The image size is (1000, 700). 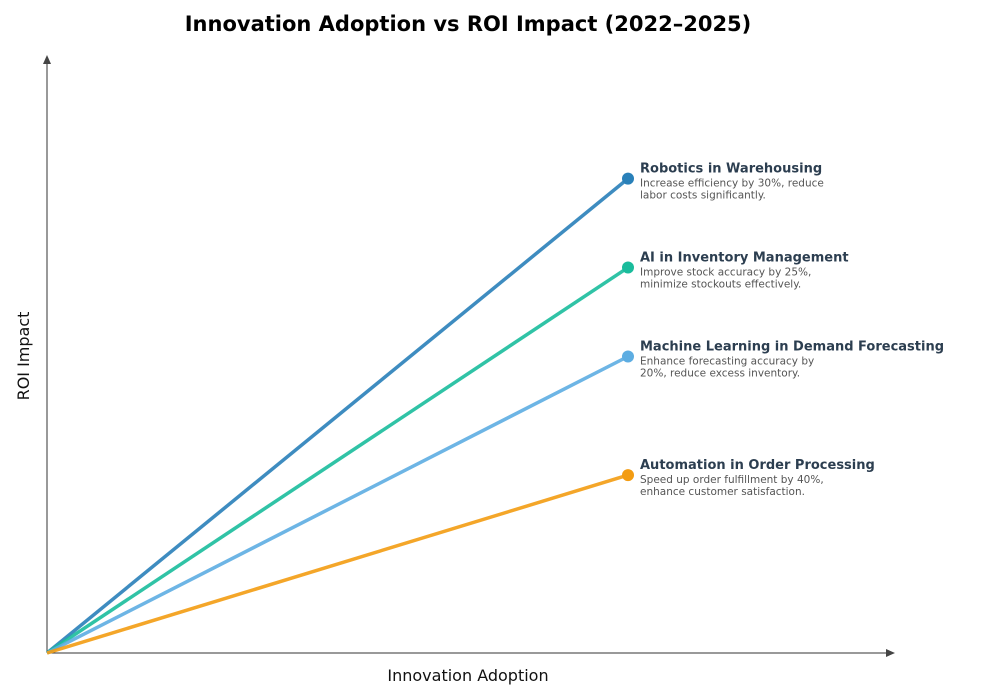 I want to click on annotation-title-2: Machine Learning in Demand Forecasting, so click(x=792, y=347).